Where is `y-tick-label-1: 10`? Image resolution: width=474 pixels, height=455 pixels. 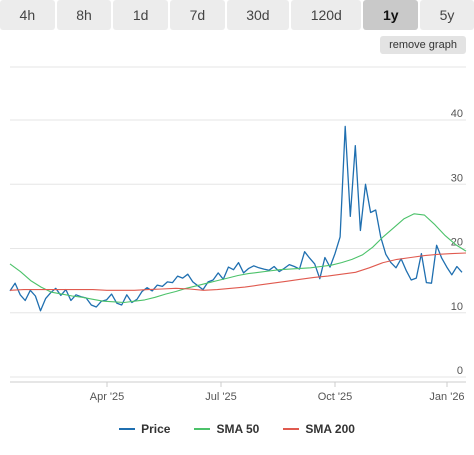
y-tick-label-1: 10 is located at coordinates (457, 307).